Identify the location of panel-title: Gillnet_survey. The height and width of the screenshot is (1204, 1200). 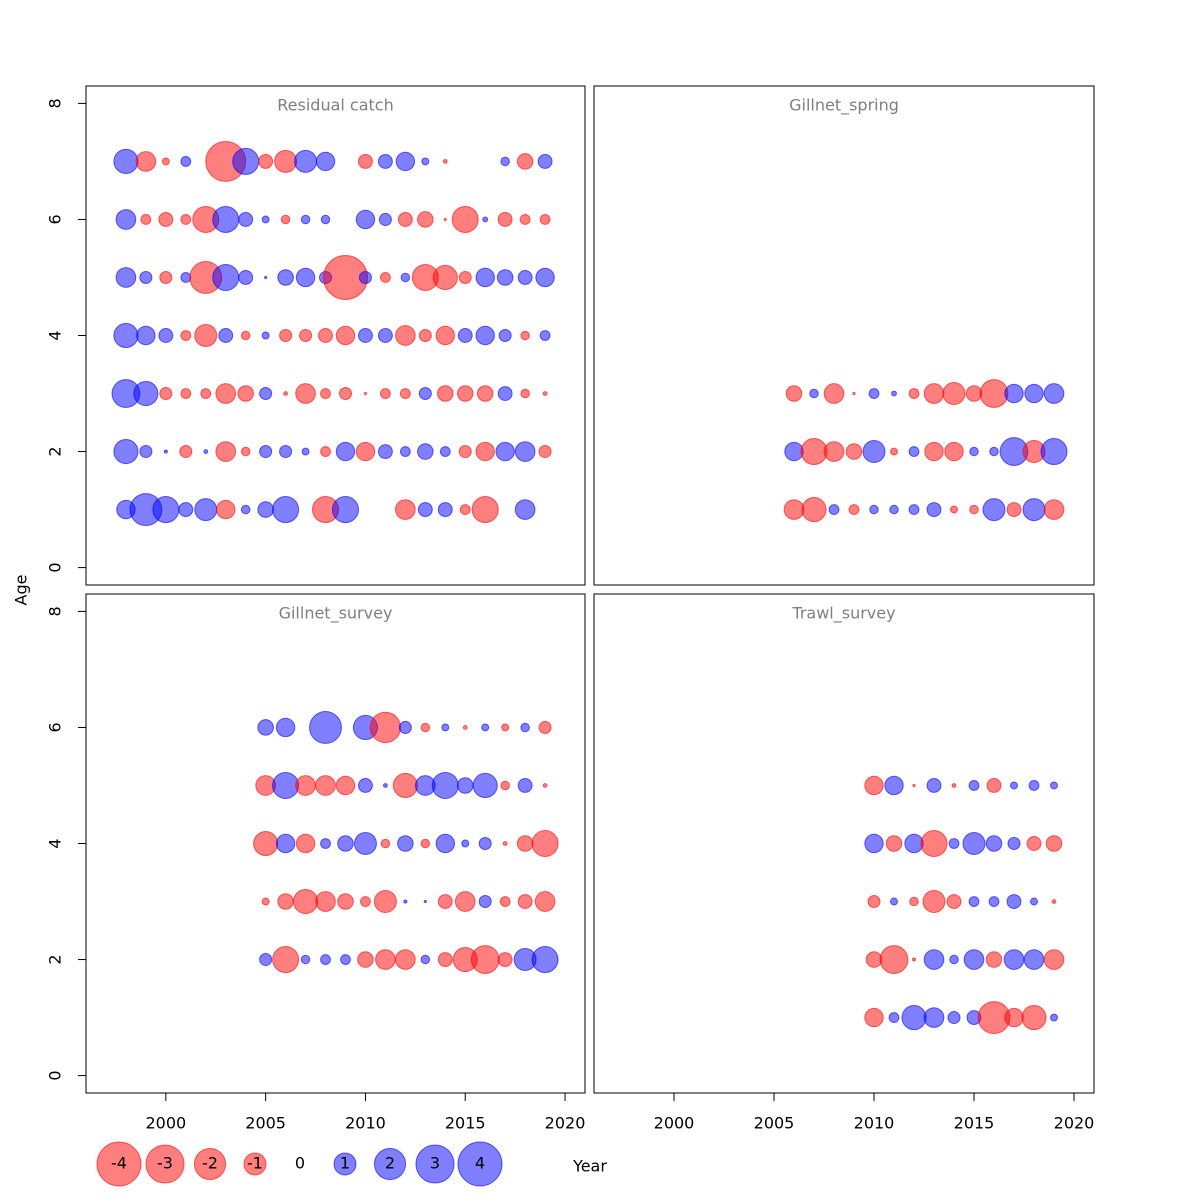
(336, 614).